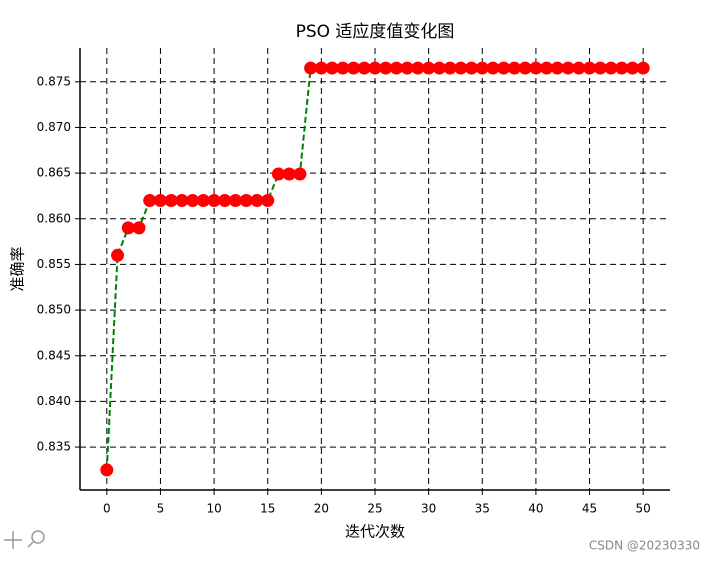 The image size is (716, 561). I want to click on x-tick-label: 15, so click(267, 509).